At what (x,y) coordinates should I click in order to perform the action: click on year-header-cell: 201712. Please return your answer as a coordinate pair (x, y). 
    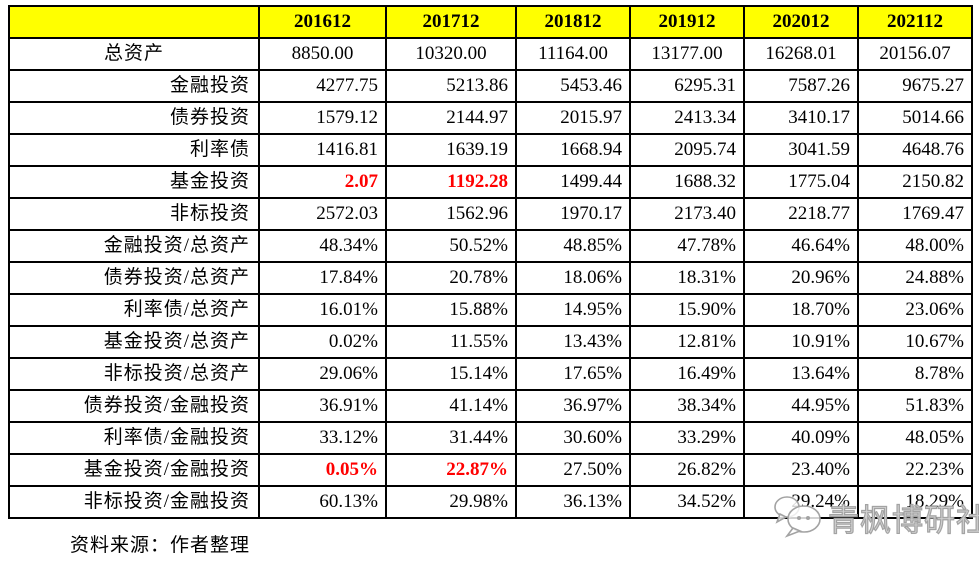
    Looking at the image, I should click on (451, 22).